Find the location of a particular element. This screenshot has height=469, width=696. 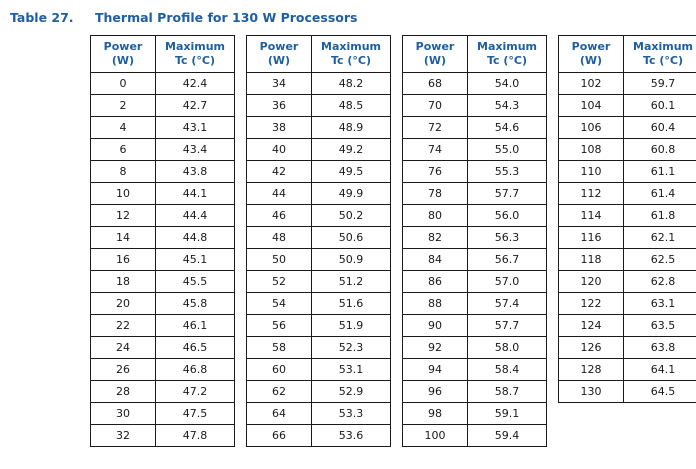

table-row: 62 52.9 is located at coordinates (318, 391).